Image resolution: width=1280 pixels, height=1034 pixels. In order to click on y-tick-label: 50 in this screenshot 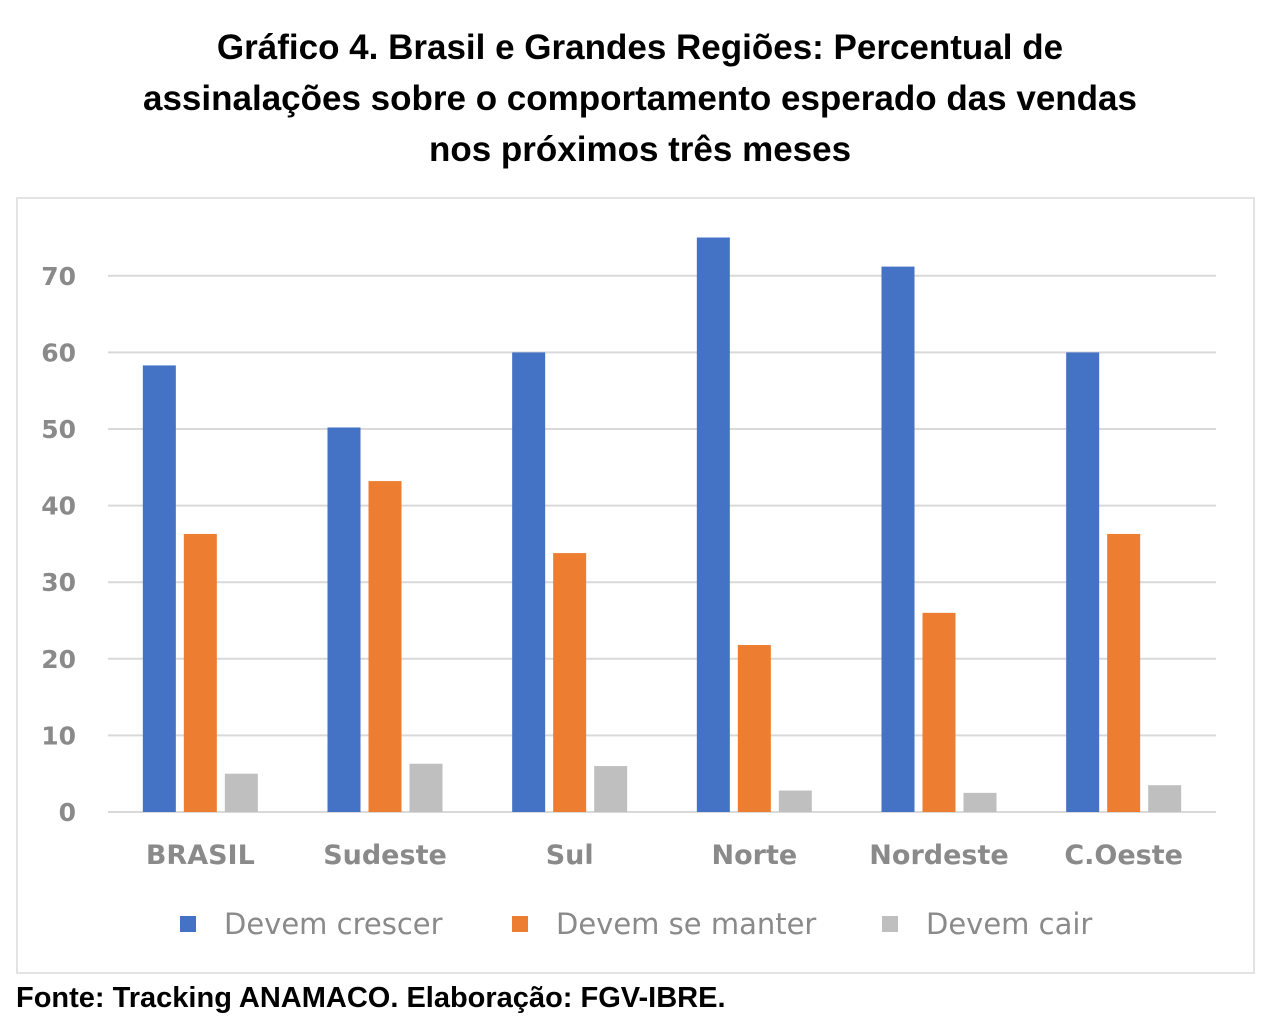, I will do `click(58, 429)`.